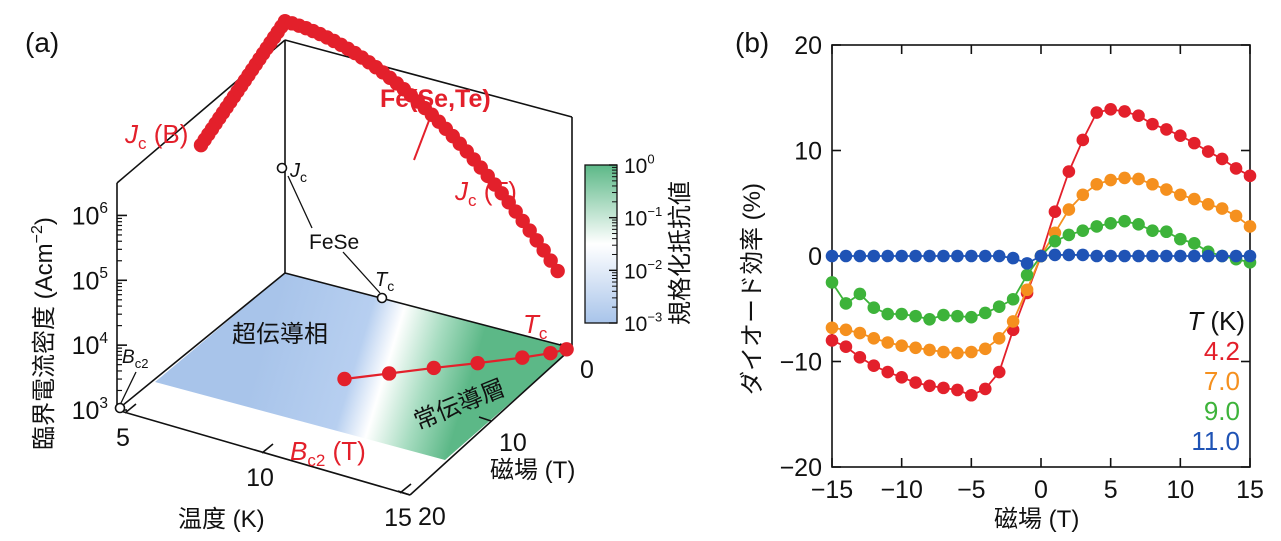  Describe the element at coordinates (280, 334) in the screenshot. I see `superconducting-region-label: 超伝導相` at that location.